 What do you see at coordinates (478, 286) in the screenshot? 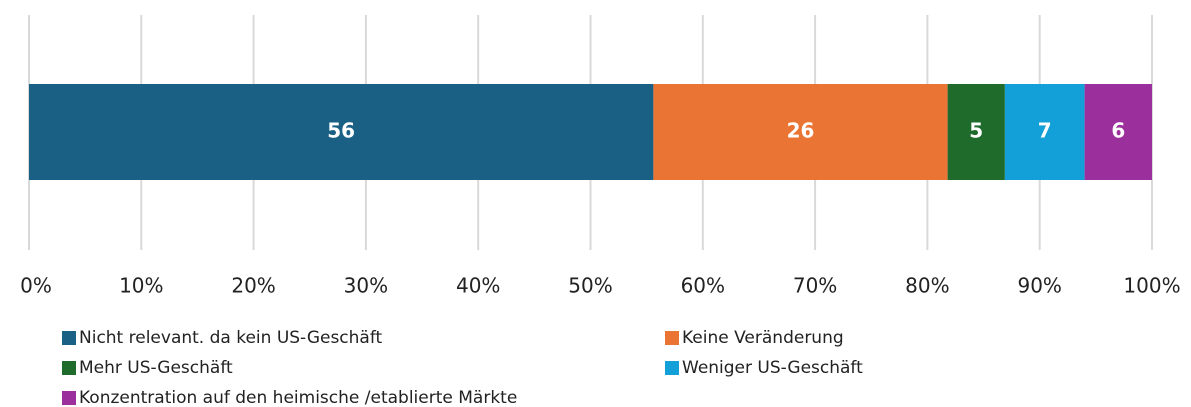
I see `x-tick-label: 40%` at bounding box center [478, 286].